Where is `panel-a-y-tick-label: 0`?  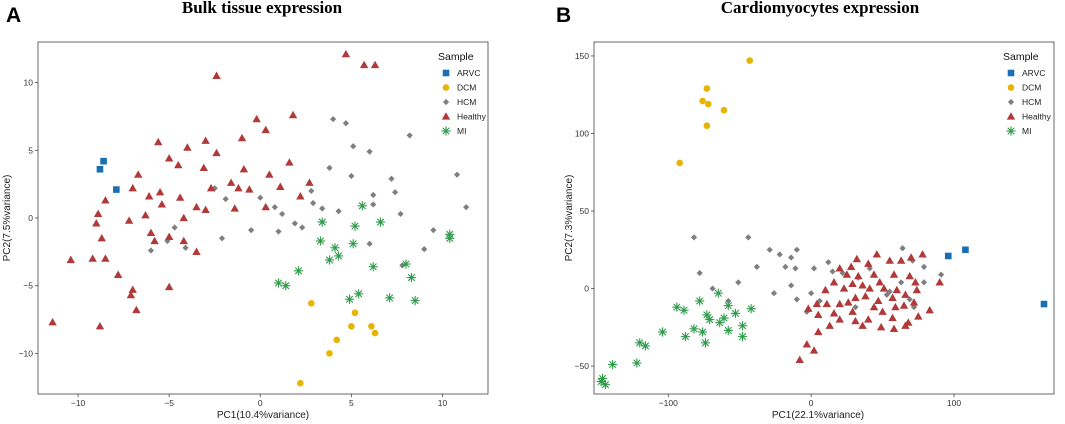
panel-a-y-tick-label: 0 is located at coordinates (30, 218).